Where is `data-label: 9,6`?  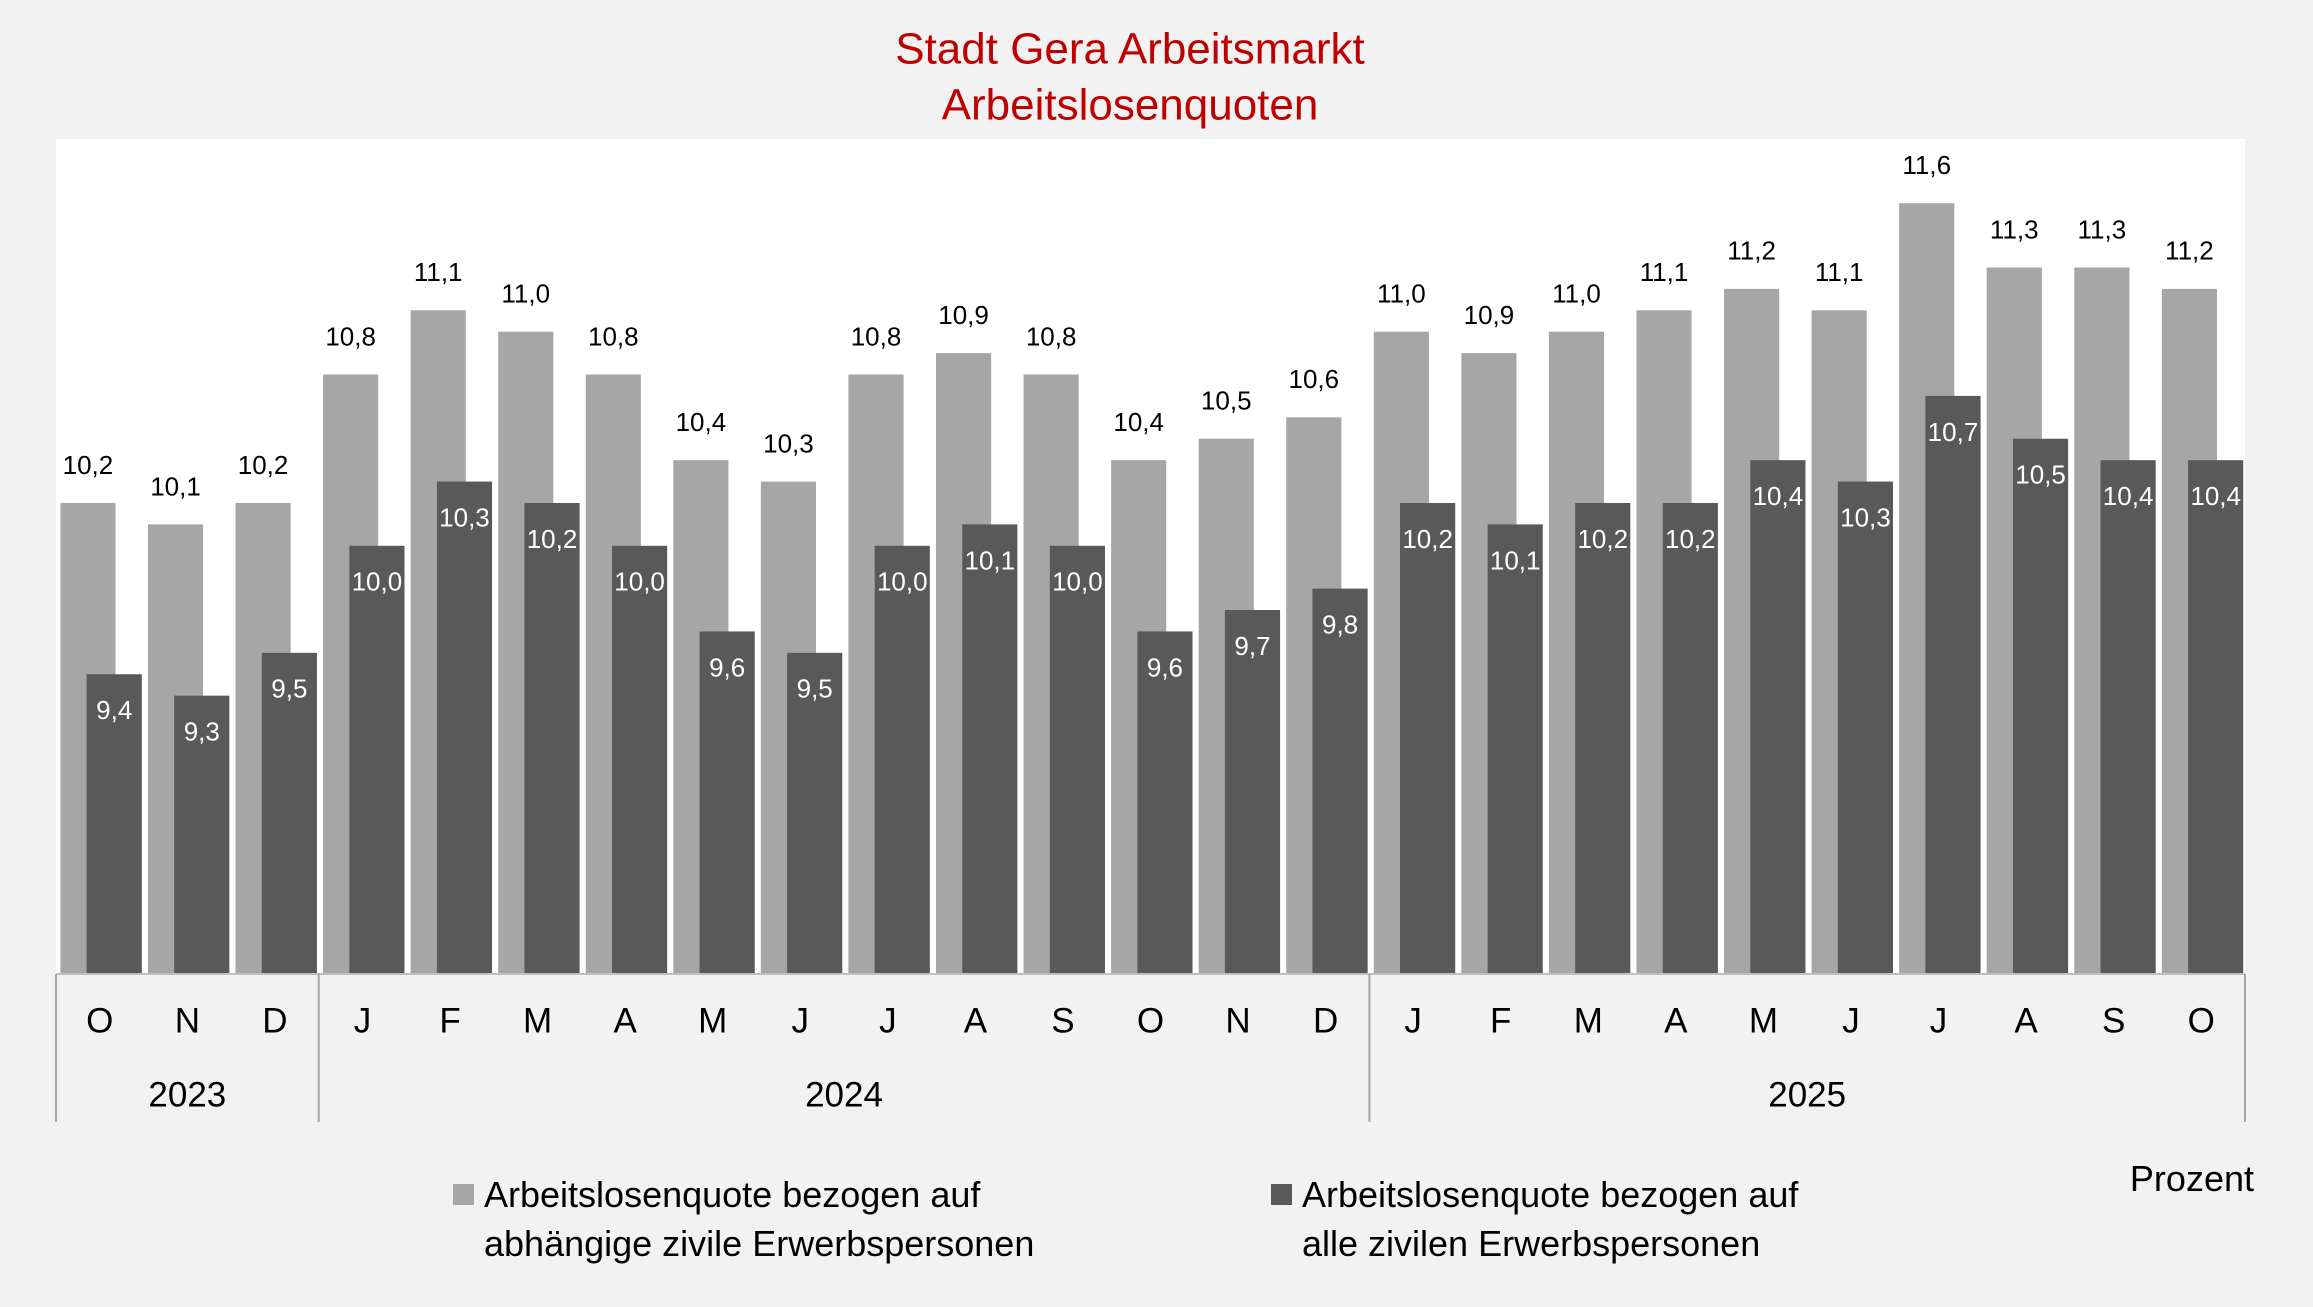 data-label: 9,6 is located at coordinates (1165, 667).